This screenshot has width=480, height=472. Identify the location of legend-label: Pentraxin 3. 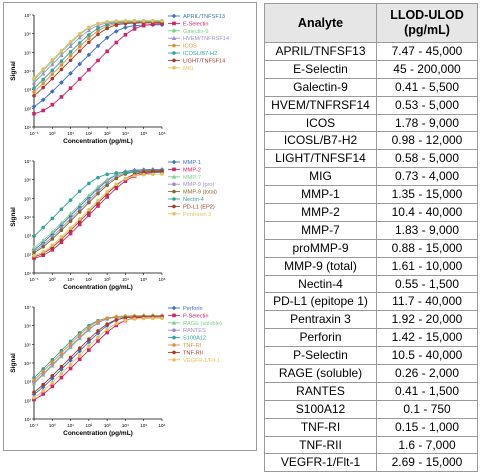
(197, 215).